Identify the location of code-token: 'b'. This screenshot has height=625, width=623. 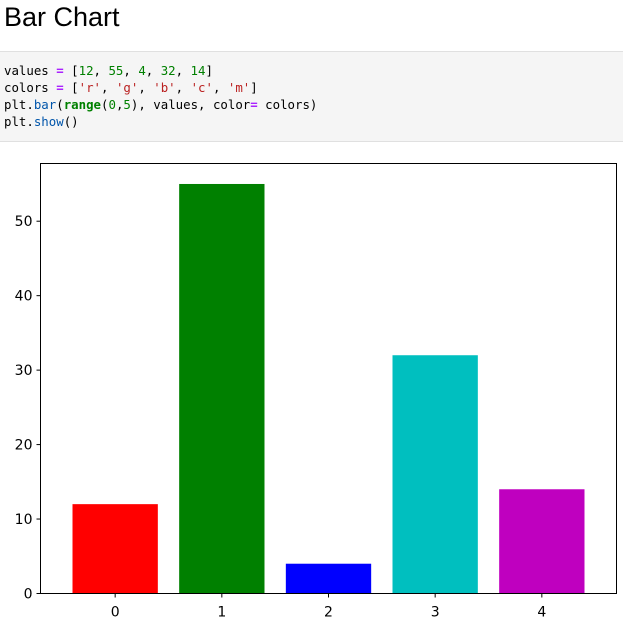
(164, 87).